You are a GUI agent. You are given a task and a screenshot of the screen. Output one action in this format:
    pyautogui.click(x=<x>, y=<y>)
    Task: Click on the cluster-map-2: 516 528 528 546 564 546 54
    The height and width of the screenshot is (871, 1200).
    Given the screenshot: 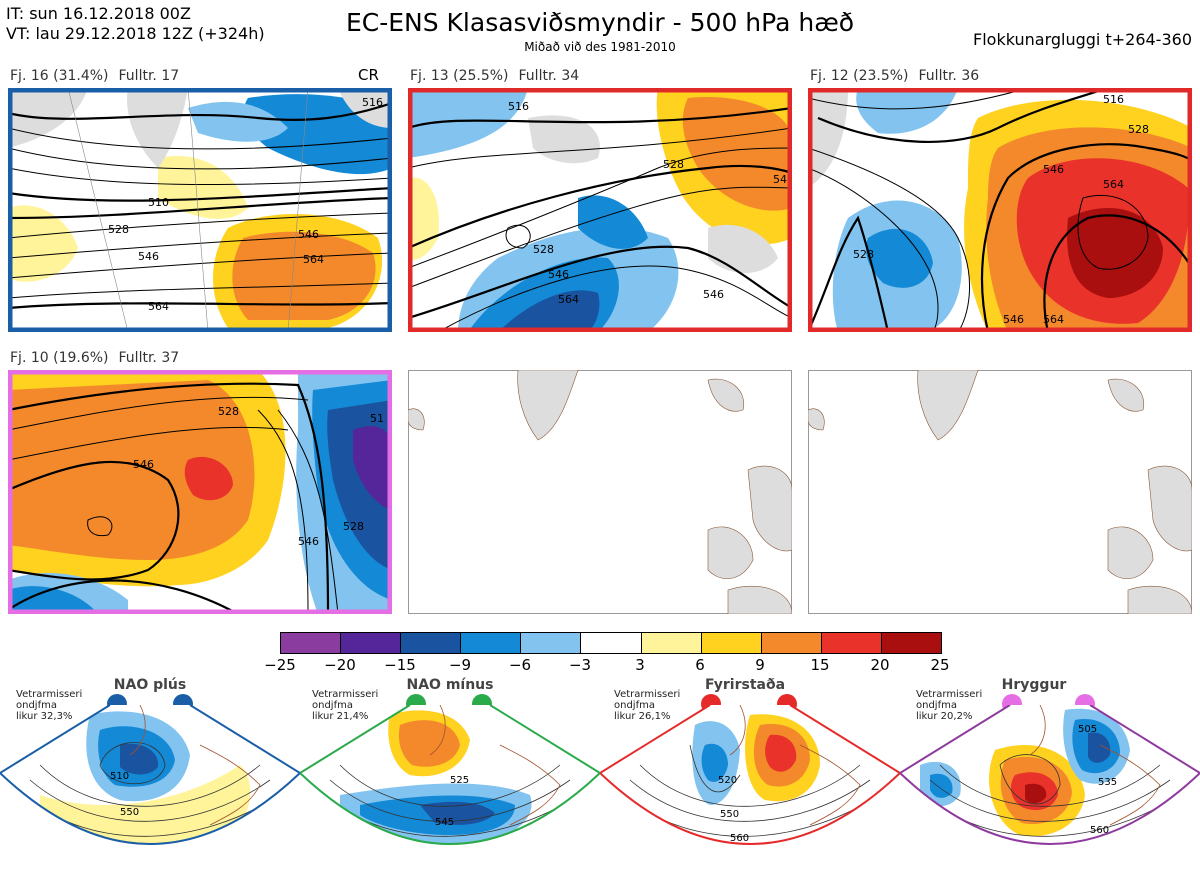 What is the action you would take?
    pyautogui.click(x=600, y=210)
    